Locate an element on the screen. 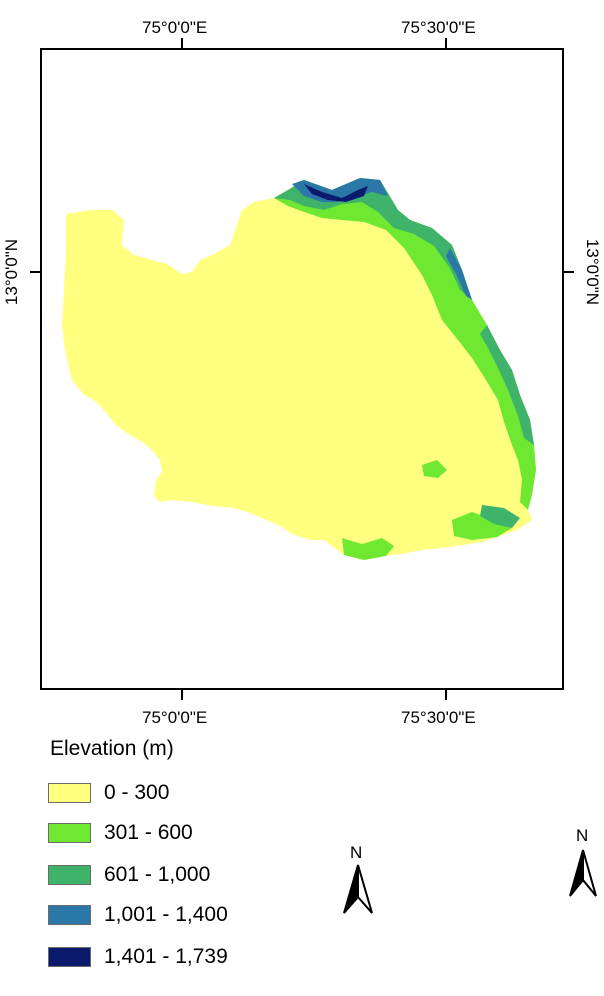 The width and height of the screenshot is (604, 996). top-lon-label-2: 75°30'0"E is located at coordinates (438, 28).